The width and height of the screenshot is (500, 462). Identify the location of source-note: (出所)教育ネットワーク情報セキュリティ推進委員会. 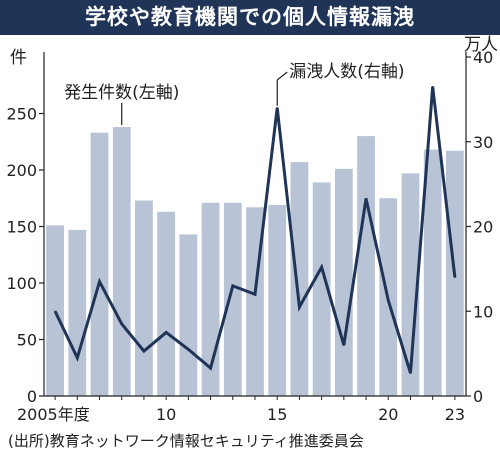
(186, 441).